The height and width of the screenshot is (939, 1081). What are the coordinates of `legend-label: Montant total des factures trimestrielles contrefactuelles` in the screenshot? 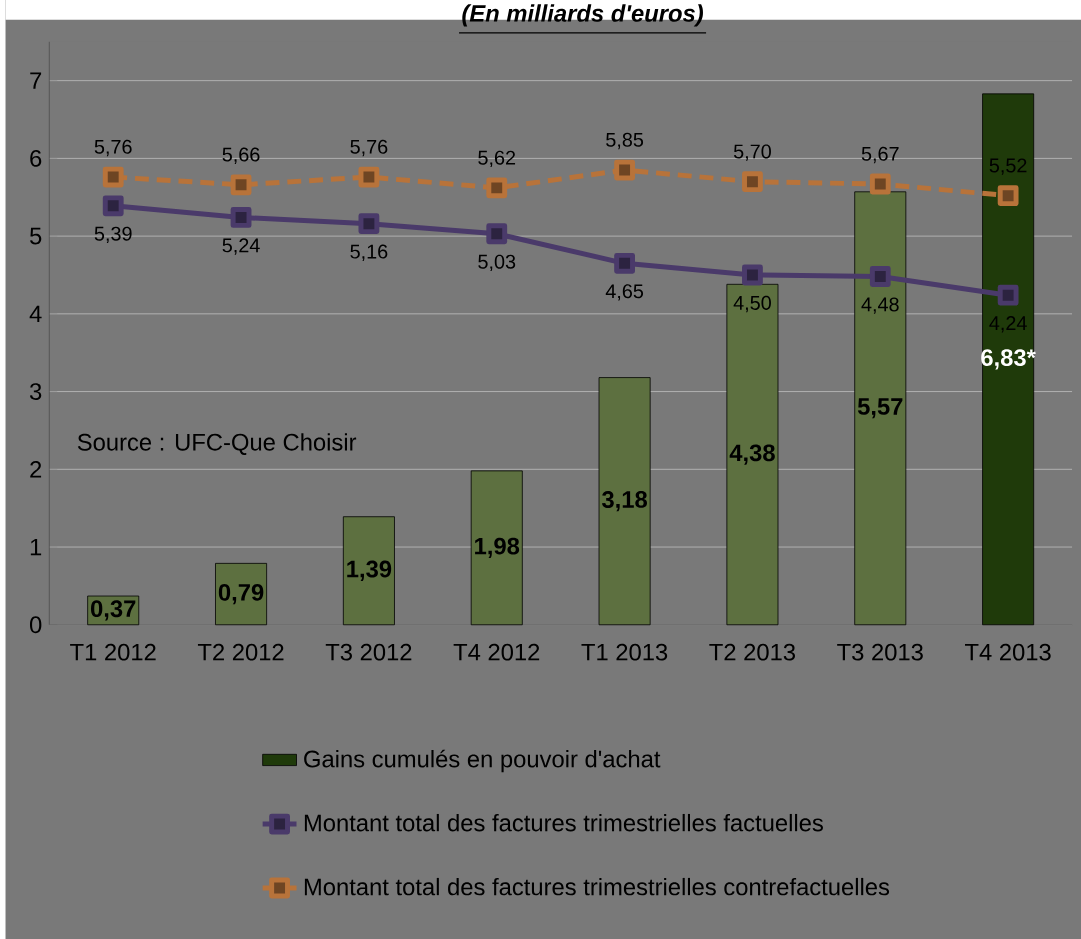 It's located at (597, 886).